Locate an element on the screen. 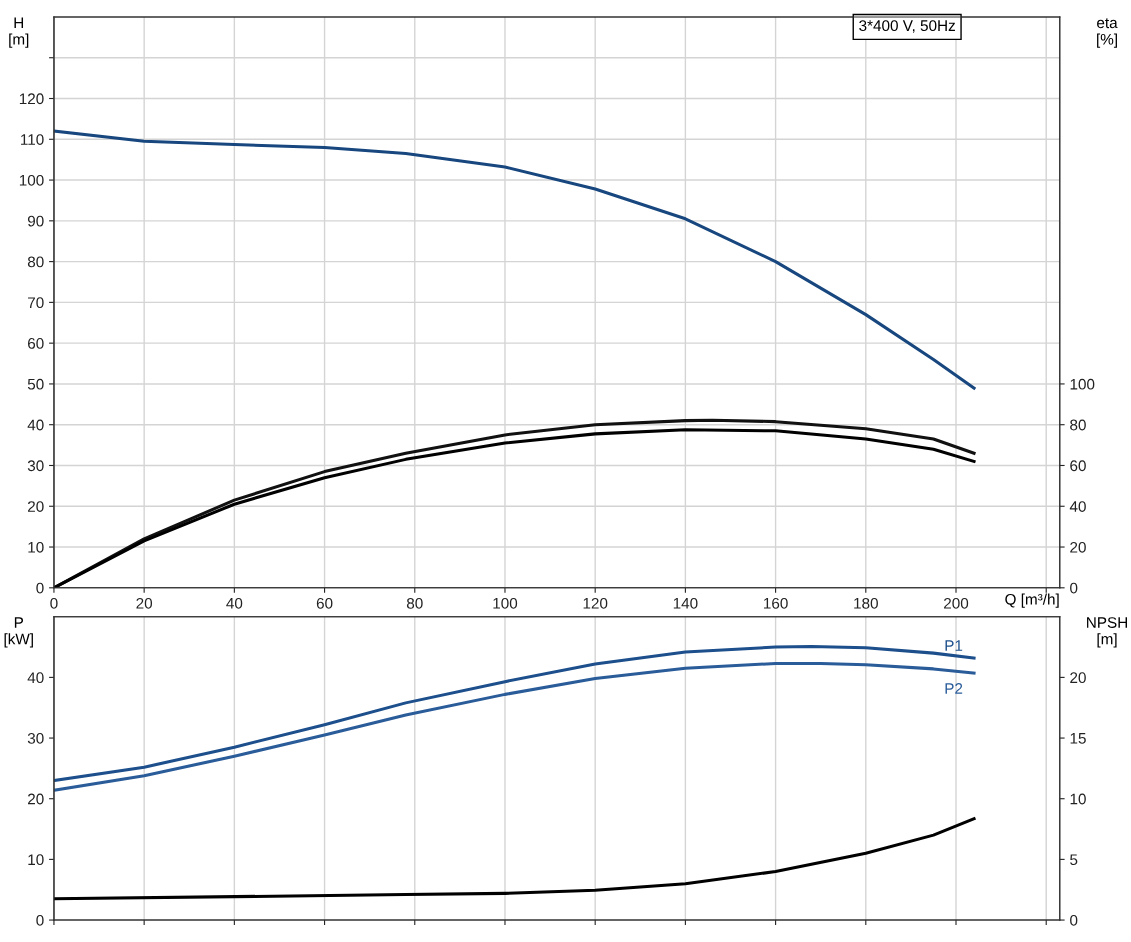  series-label: P2 is located at coordinates (954, 688).